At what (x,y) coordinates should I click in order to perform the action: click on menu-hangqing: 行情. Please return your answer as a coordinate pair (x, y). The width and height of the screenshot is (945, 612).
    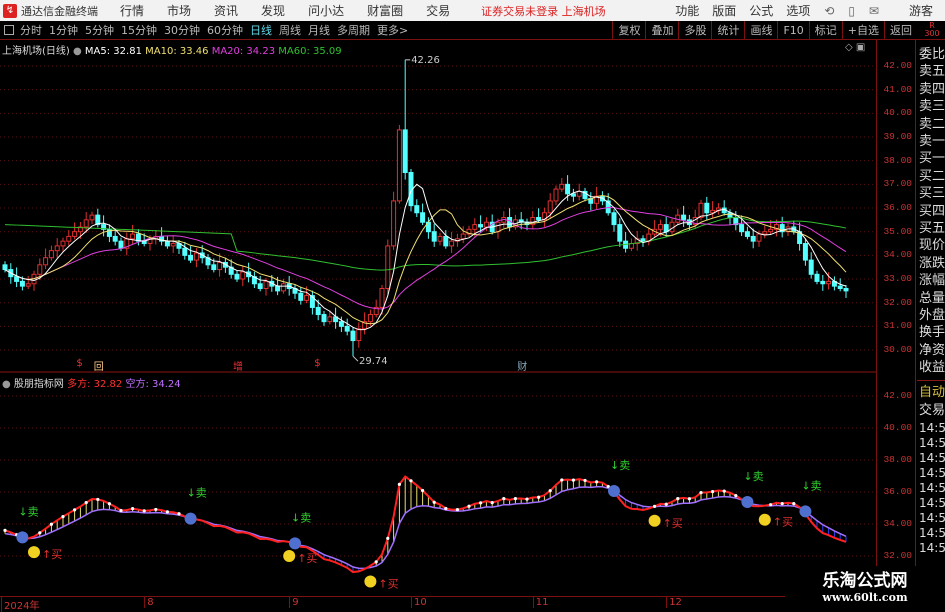
    Looking at the image, I should click on (132, 11).